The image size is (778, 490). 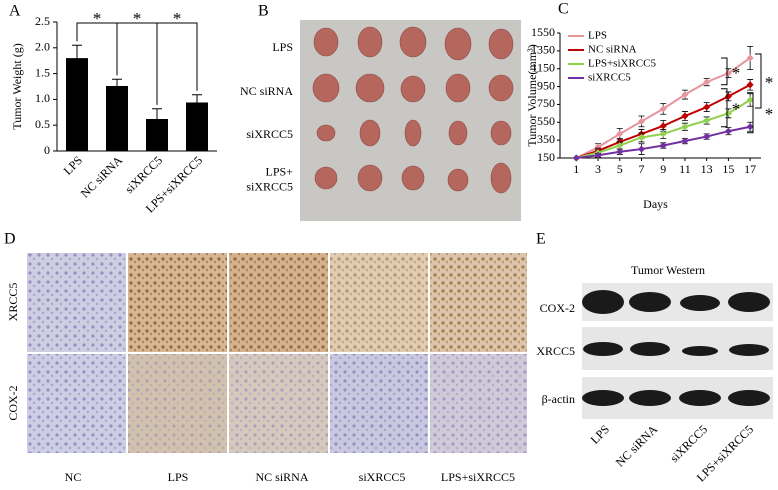 I want to click on lane-label: LPS, so click(x=600, y=434).